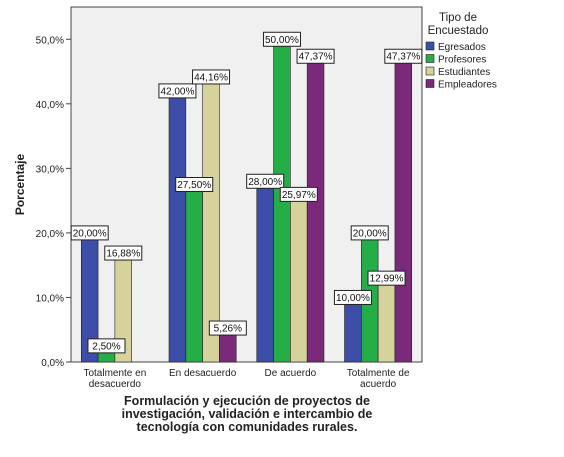 The height and width of the screenshot is (457, 564). I want to click on x-tick-label: De acuerdo, so click(291, 373).